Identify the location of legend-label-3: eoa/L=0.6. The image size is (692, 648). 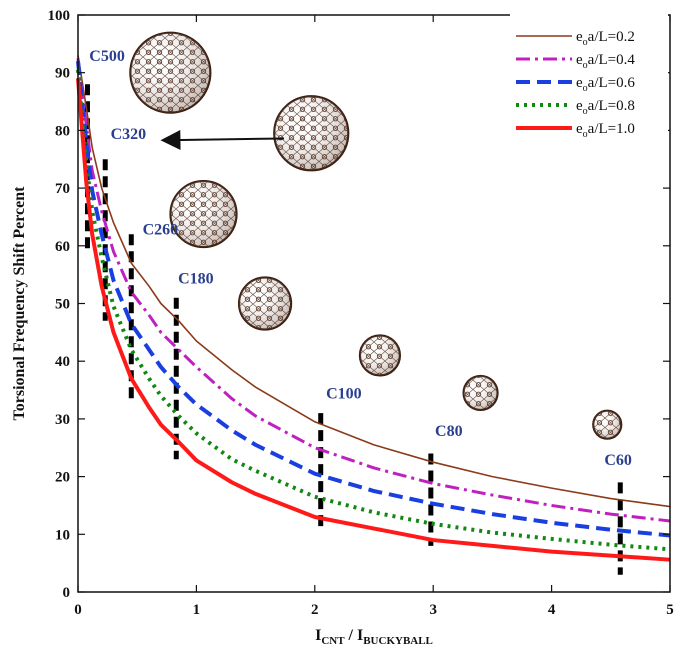
(605, 84).